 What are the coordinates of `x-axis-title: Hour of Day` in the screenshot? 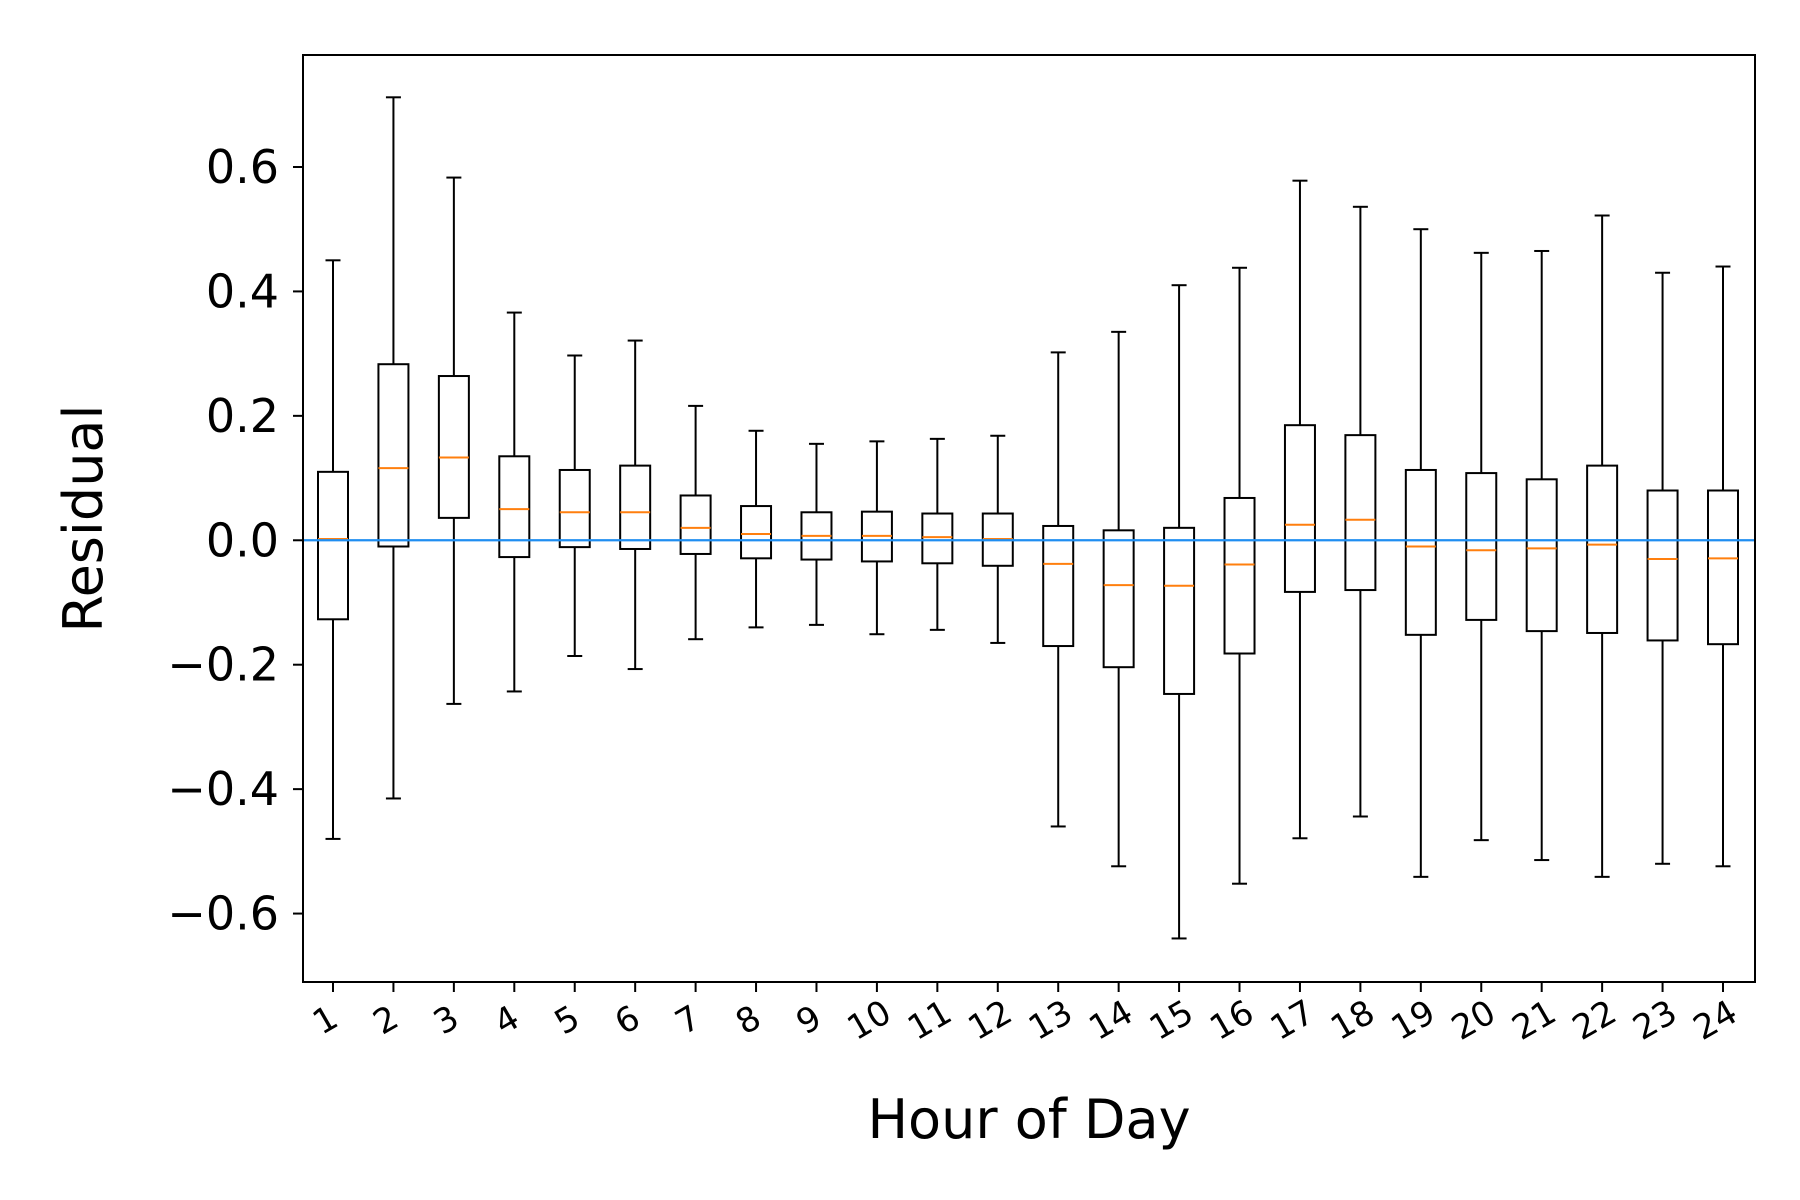 It's located at (1028, 1119).